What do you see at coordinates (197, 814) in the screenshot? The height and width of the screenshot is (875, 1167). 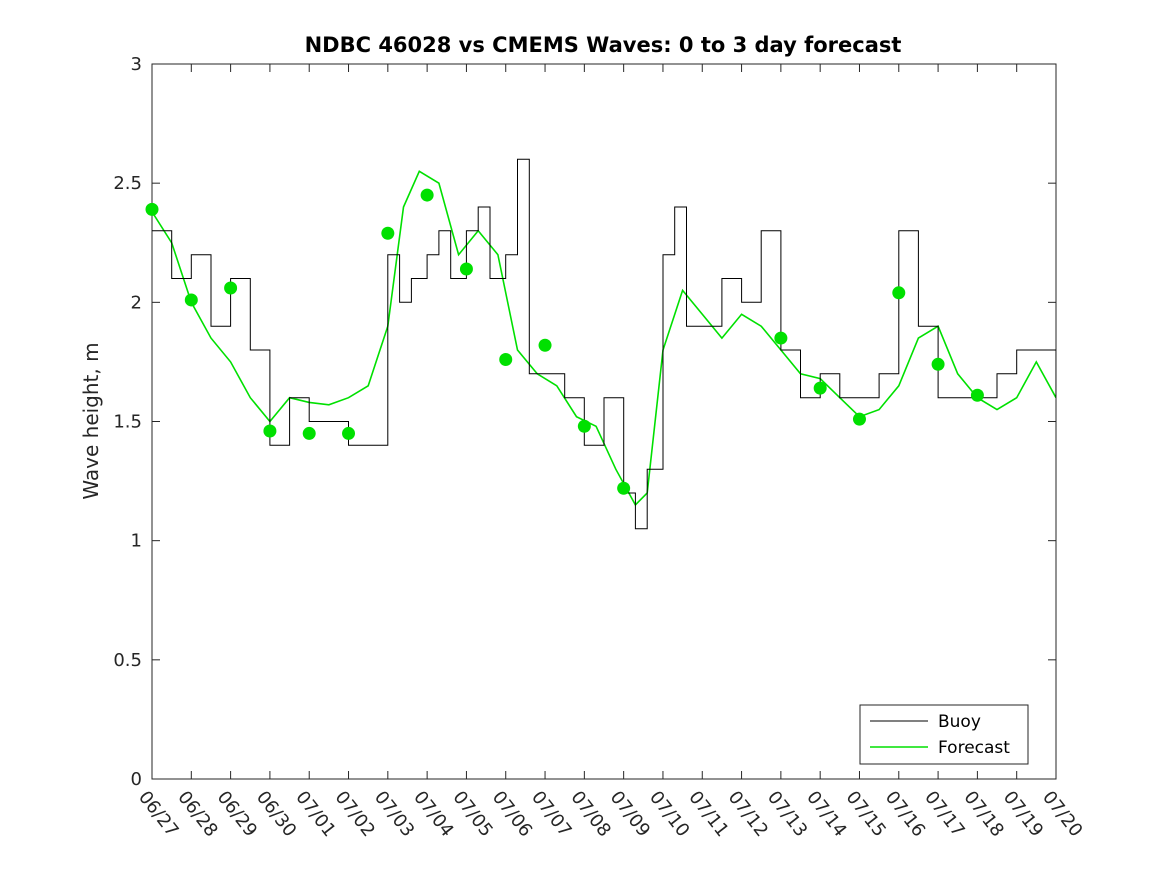 I see `x-tick-label: 06/28` at bounding box center [197, 814].